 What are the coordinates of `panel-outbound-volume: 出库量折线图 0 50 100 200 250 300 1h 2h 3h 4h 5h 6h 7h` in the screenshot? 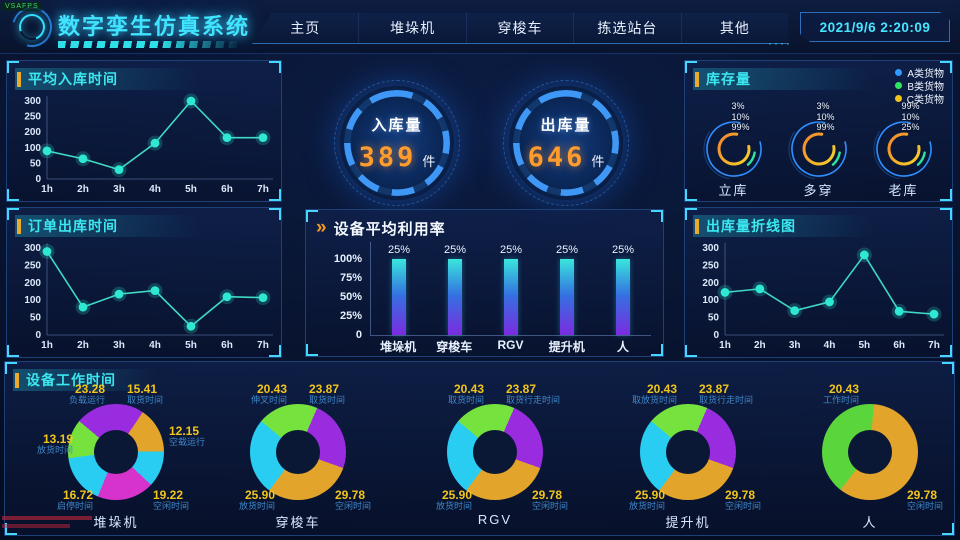 It's located at (818, 282).